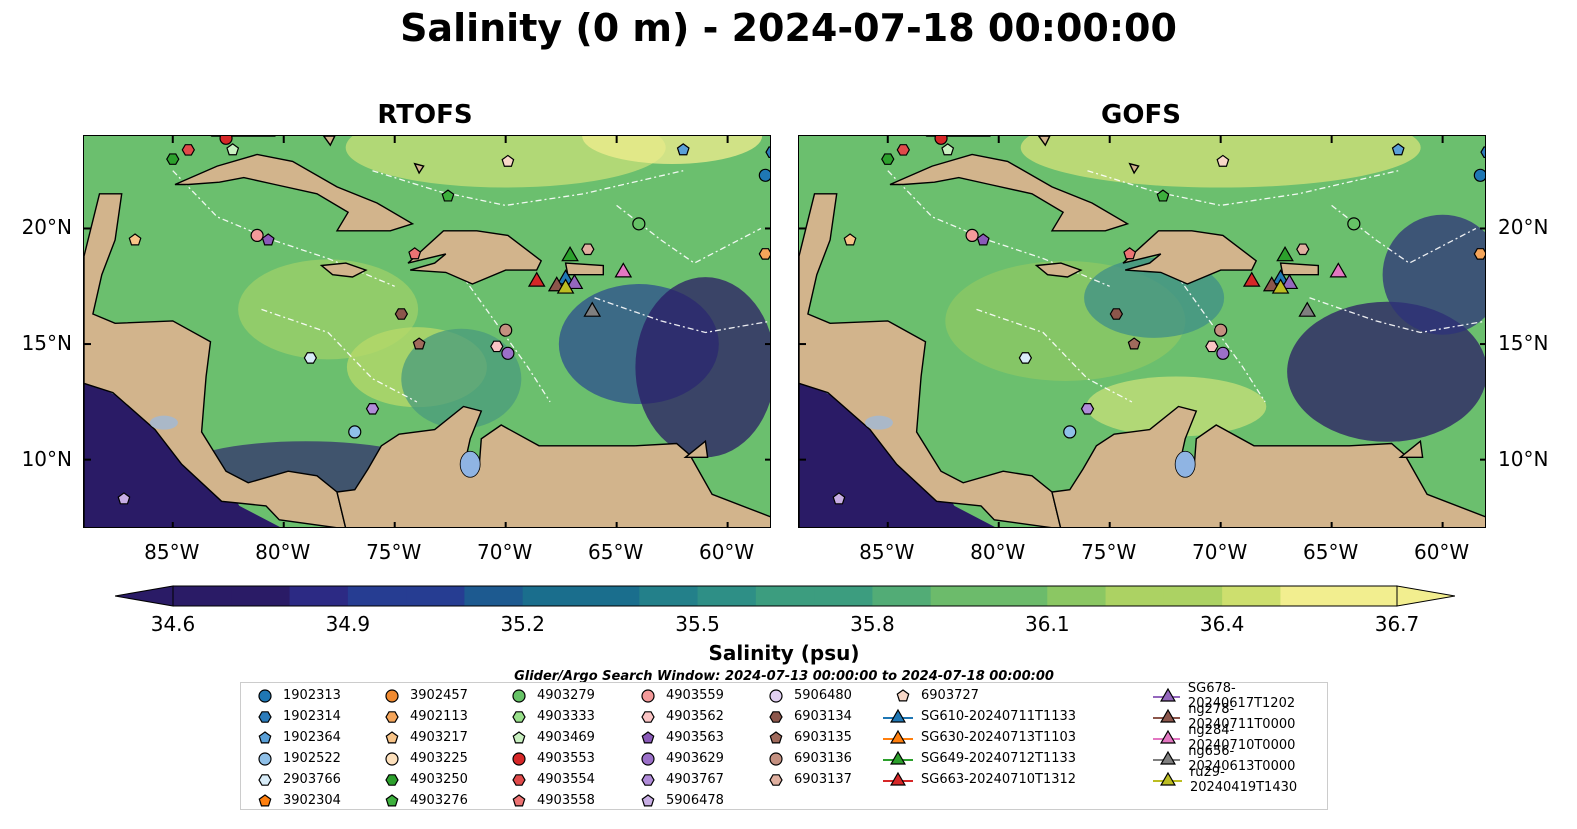 The width and height of the screenshot is (1577, 829). I want to click on panel-title-rtofs: RTOFS, so click(425, 115).